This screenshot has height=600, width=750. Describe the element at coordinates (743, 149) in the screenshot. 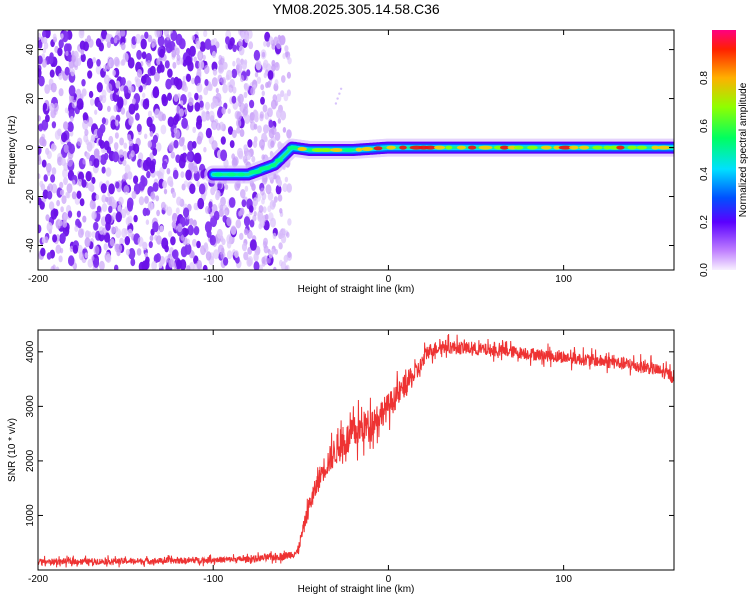

I see `colorbar-title: Normalized spectral amplitude` at that location.